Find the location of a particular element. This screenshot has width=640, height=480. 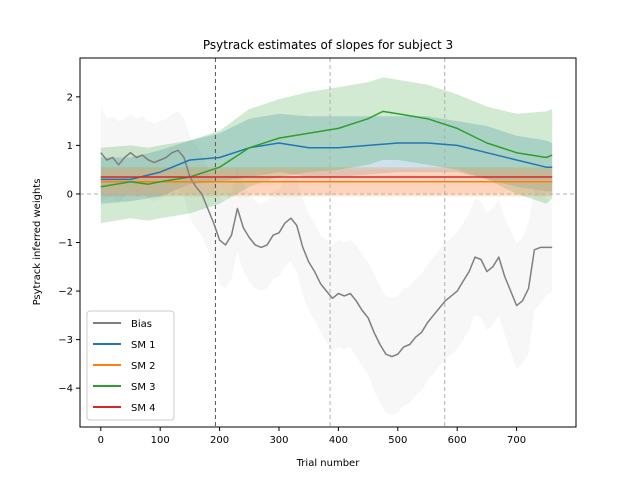

sm-3-line is located at coordinates (326, 149).